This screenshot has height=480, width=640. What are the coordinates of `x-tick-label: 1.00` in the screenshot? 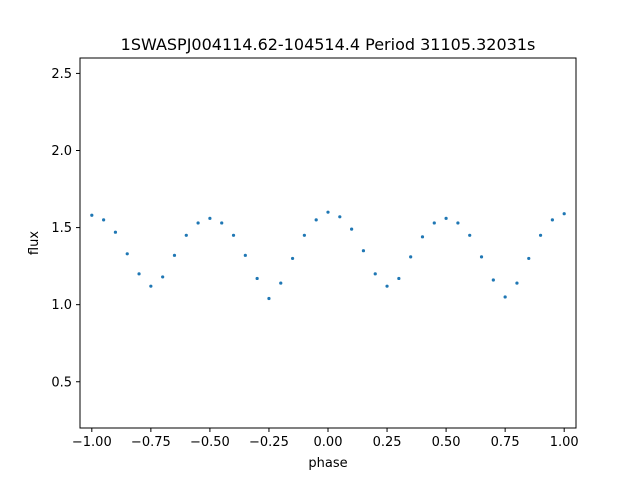 It's located at (564, 442).